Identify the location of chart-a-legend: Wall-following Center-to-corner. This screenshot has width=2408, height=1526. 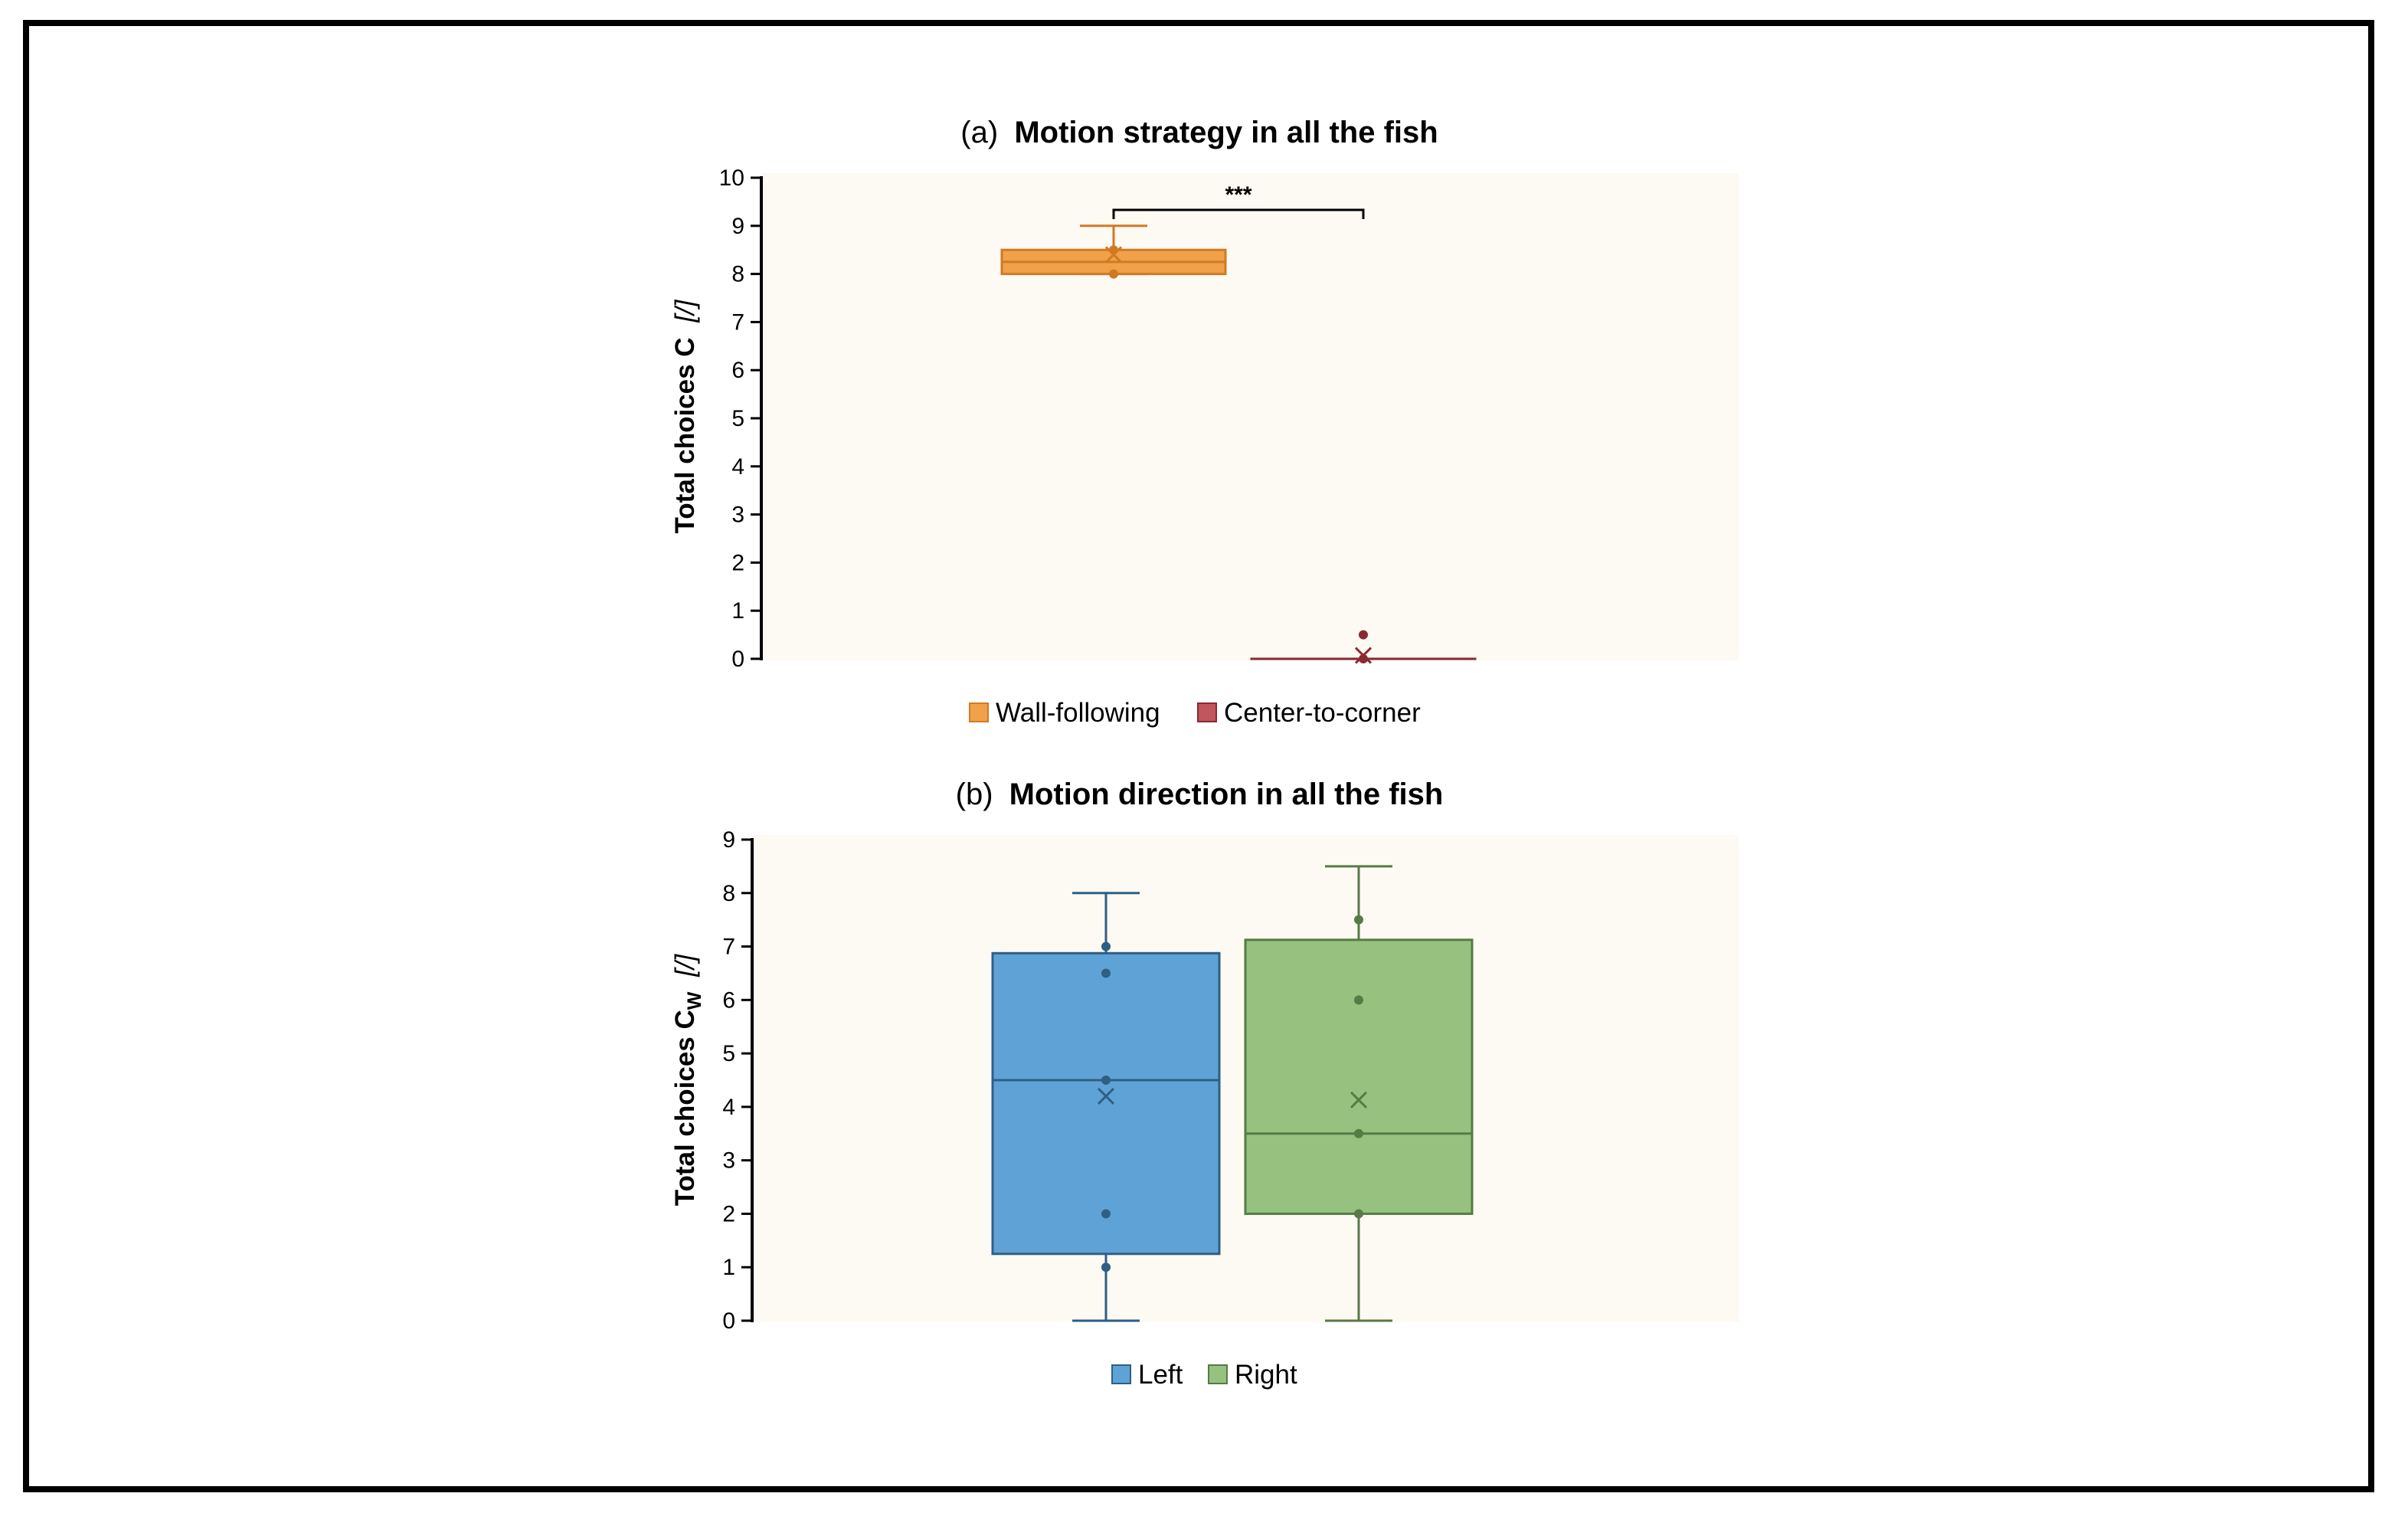
(1195, 713).